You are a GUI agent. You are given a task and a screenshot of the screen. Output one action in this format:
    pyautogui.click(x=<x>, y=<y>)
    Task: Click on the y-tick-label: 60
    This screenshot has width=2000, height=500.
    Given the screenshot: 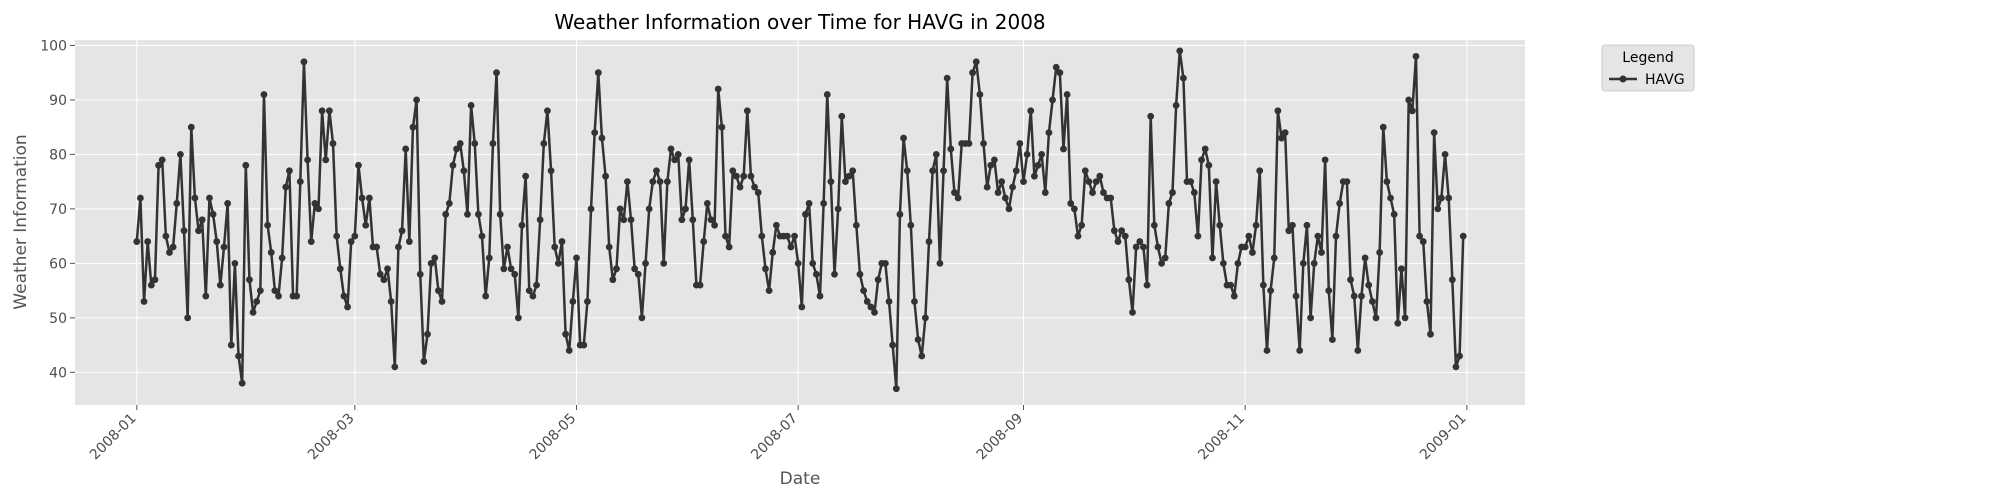 What is the action you would take?
    pyautogui.click(x=58, y=264)
    